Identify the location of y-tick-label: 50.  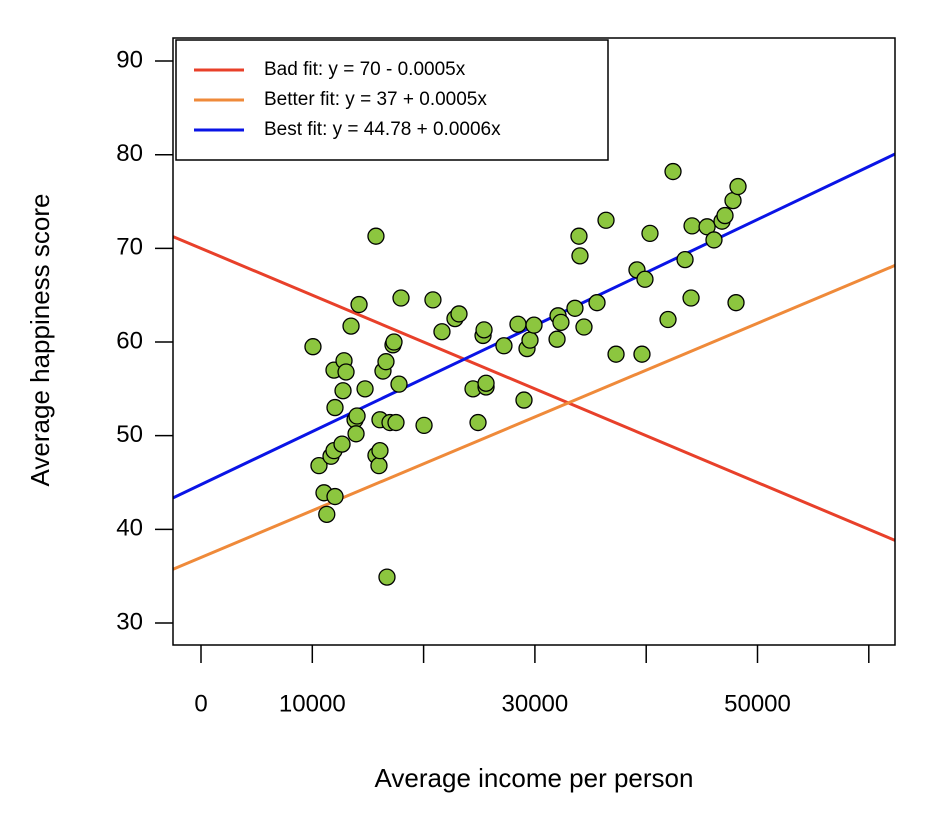
(129, 434).